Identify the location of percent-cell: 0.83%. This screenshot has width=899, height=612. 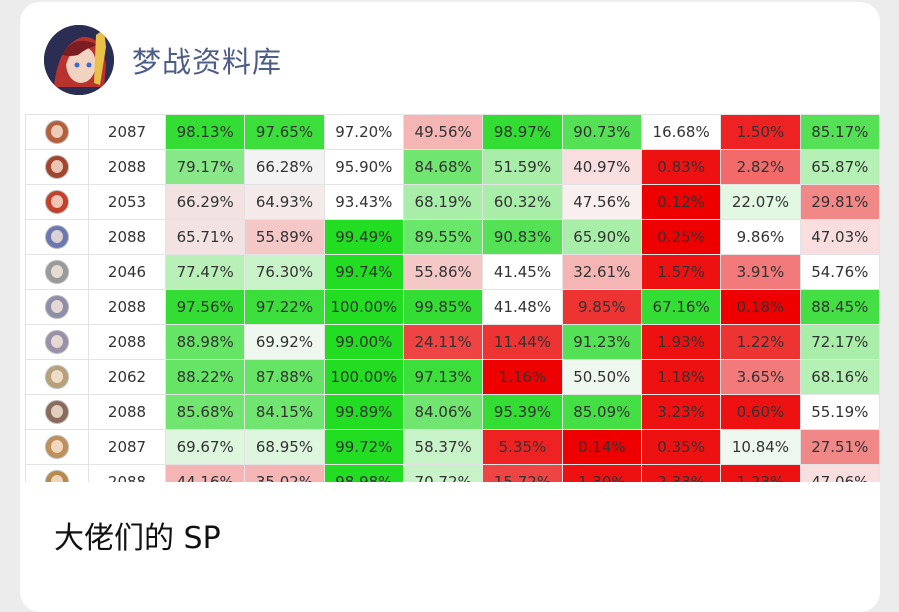
(681, 167).